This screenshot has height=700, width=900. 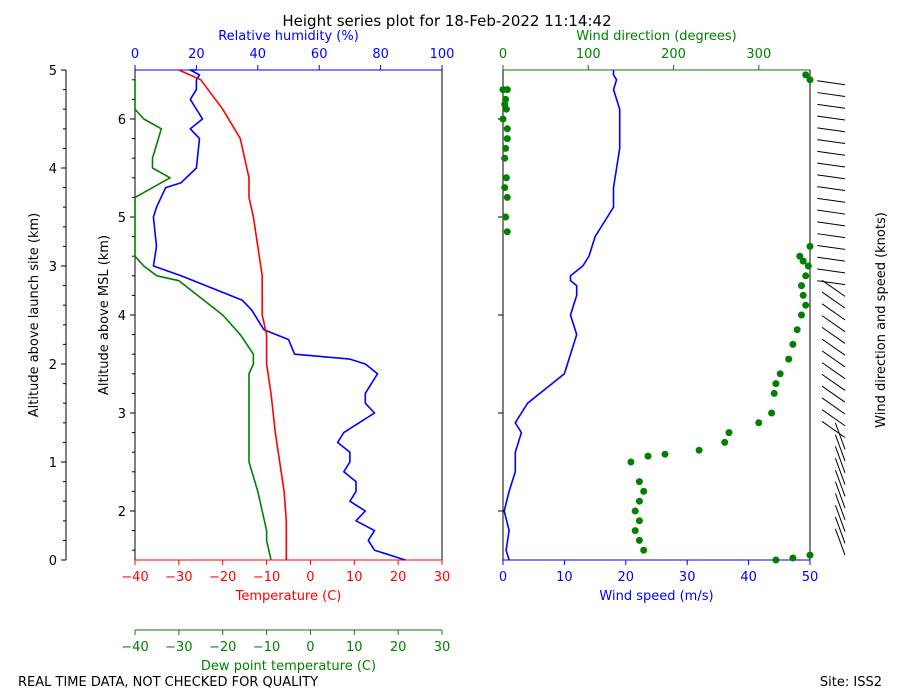 I want to click on dewpoint-tick-label: −10, so click(x=266, y=647).